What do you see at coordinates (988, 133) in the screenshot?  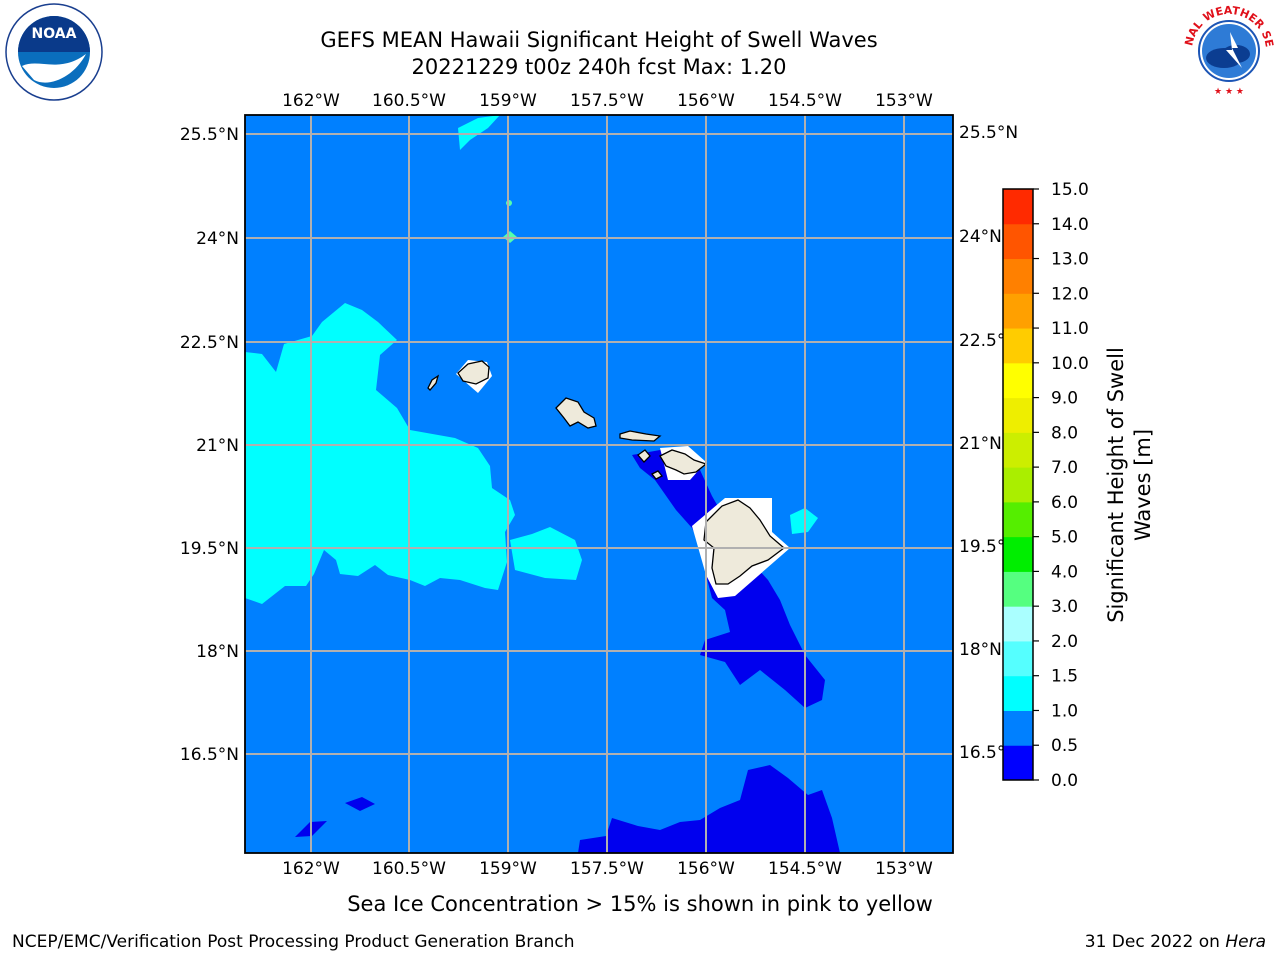 I see `lat-label-right: 25.5°N` at bounding box center [988, 133].